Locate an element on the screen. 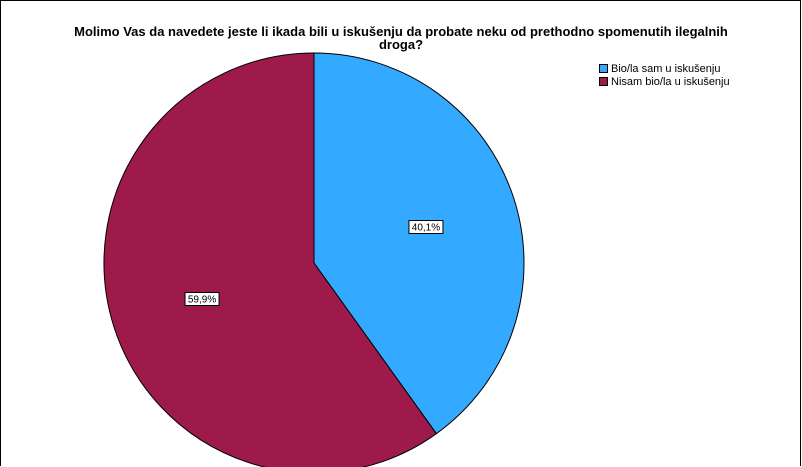 The width and height of the screenshot is (802, 467). data-label-not-tempted: 59,9% is located at coordinates (202, 298).